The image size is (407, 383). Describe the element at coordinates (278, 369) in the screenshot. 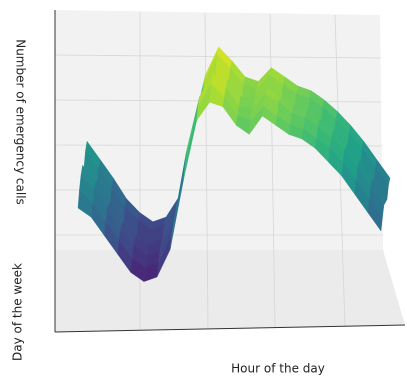

I see `x-axis-label: Hour of the day` at that location.